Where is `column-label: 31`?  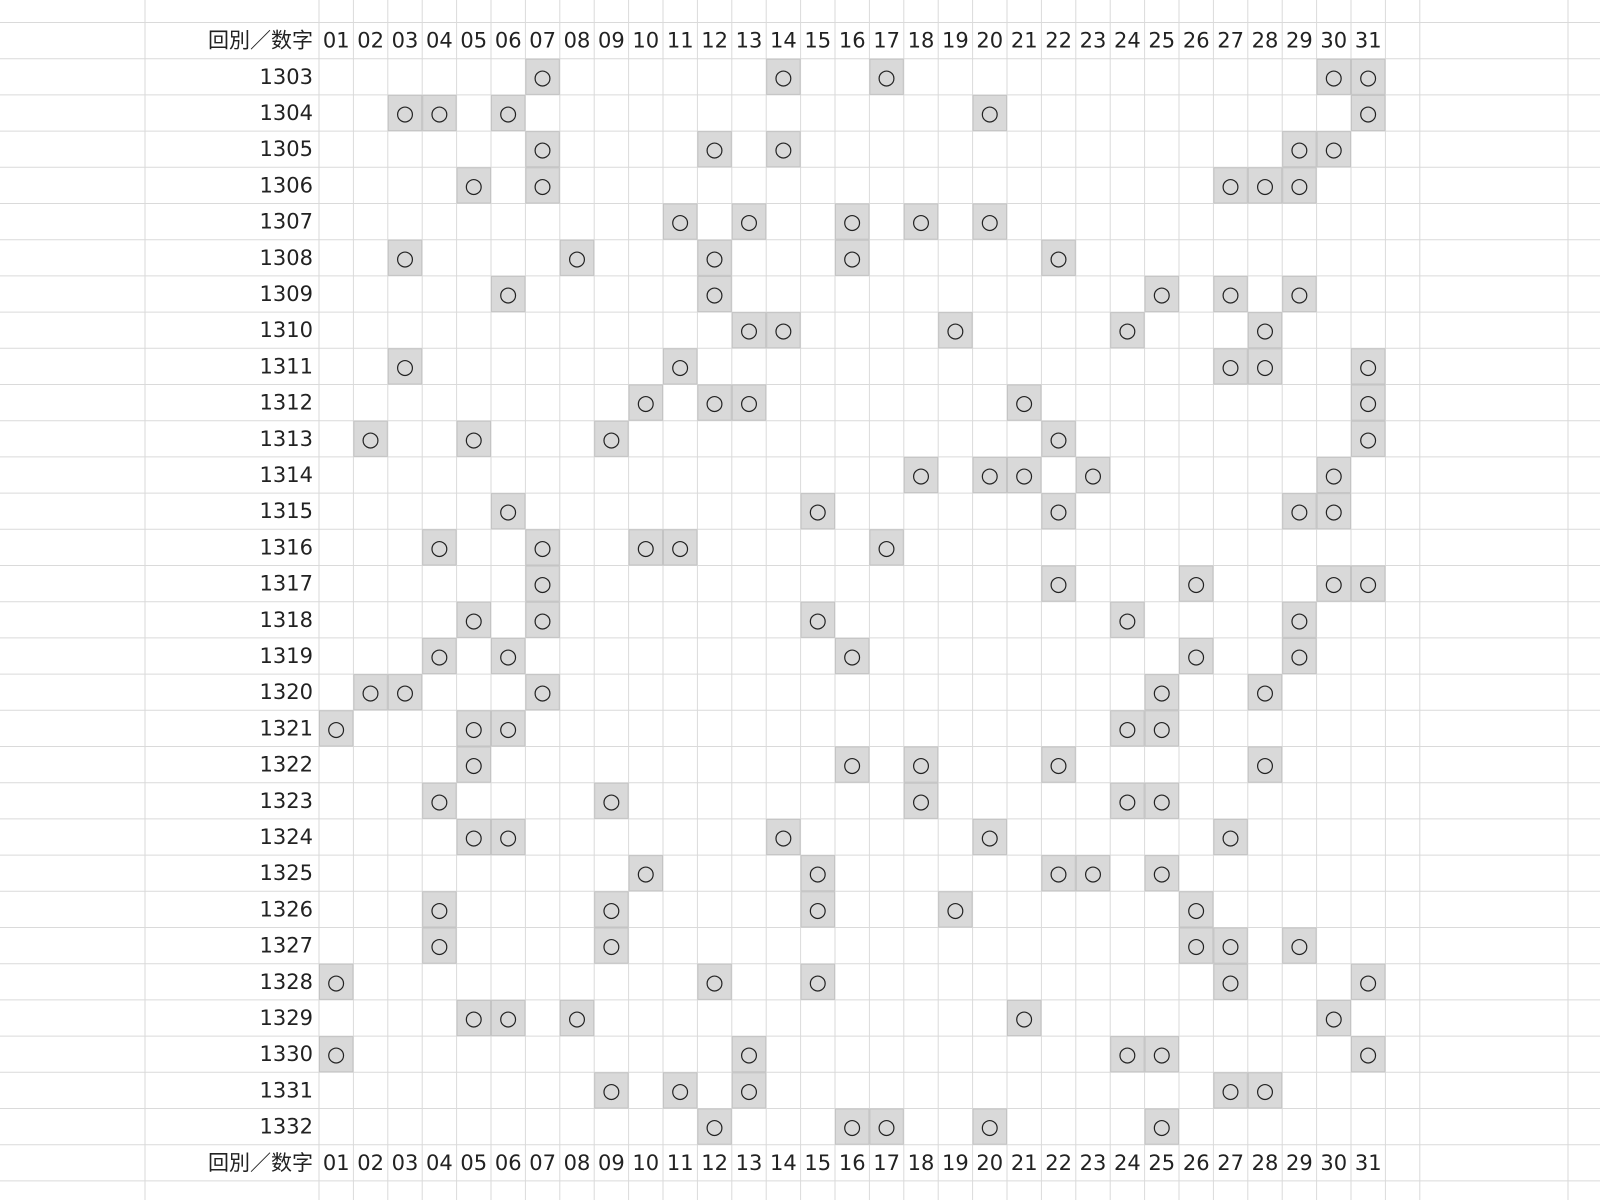 column-label: 31 is located at coordinates (1368, 1163).